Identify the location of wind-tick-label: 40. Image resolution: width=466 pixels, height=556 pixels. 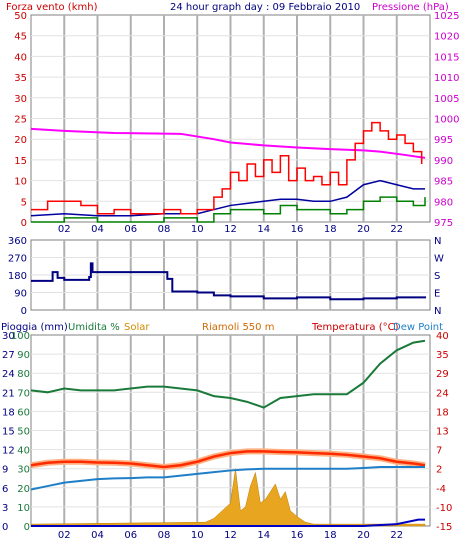
(20, 57).